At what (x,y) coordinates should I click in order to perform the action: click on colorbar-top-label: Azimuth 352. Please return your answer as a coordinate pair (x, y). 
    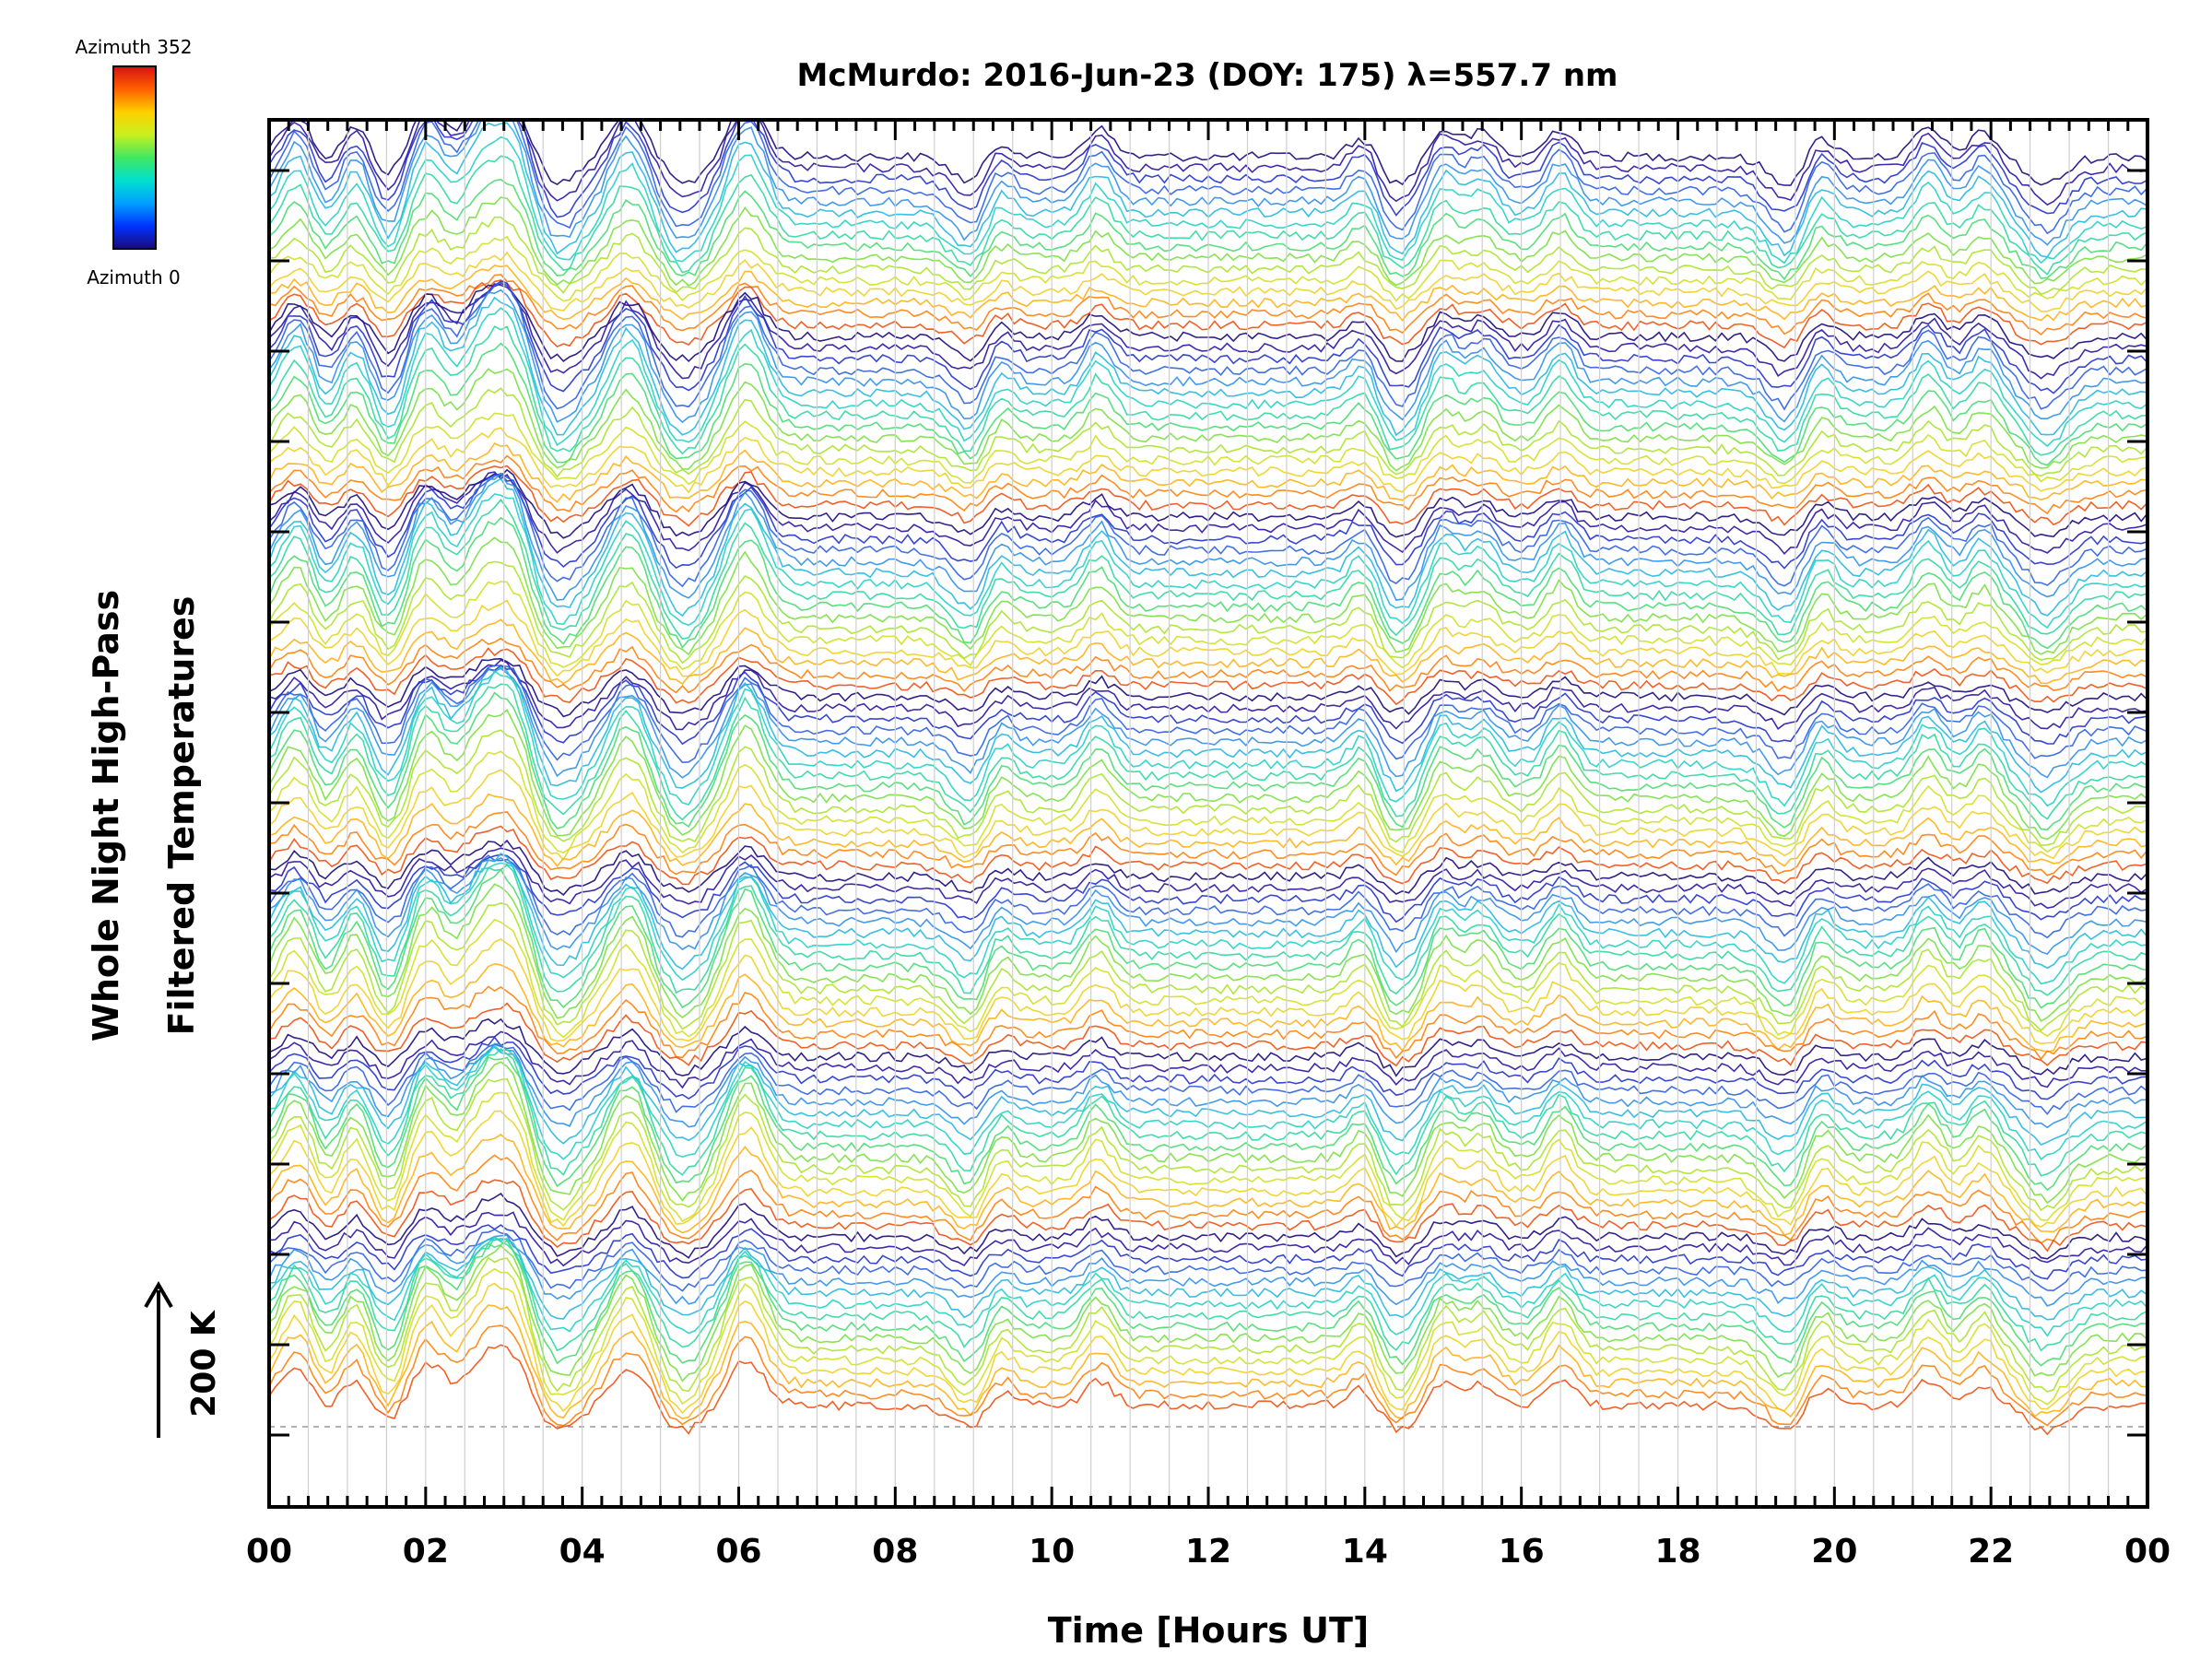
    Looking at the image, I should click on (134, 47).